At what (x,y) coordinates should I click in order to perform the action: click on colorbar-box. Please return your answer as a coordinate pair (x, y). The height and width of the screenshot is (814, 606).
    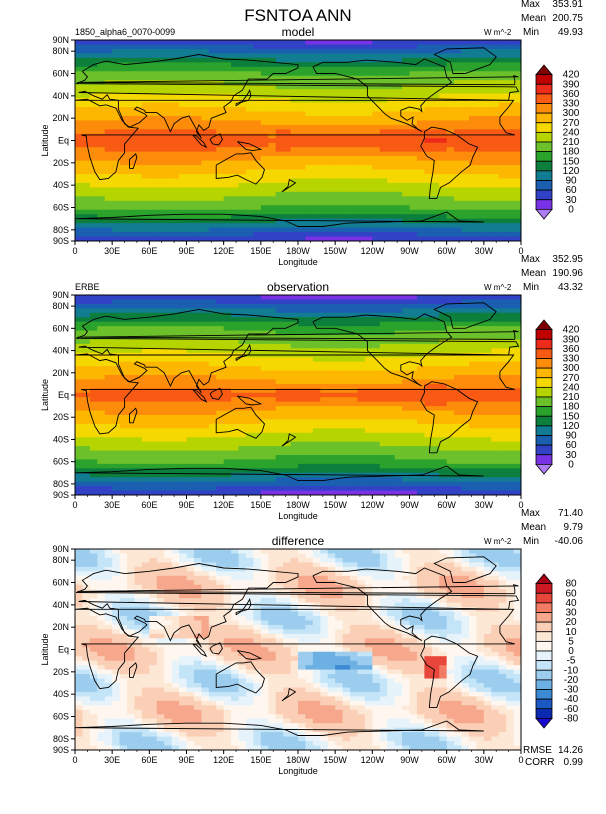
    Looking at the image, I should click on (544, 98).